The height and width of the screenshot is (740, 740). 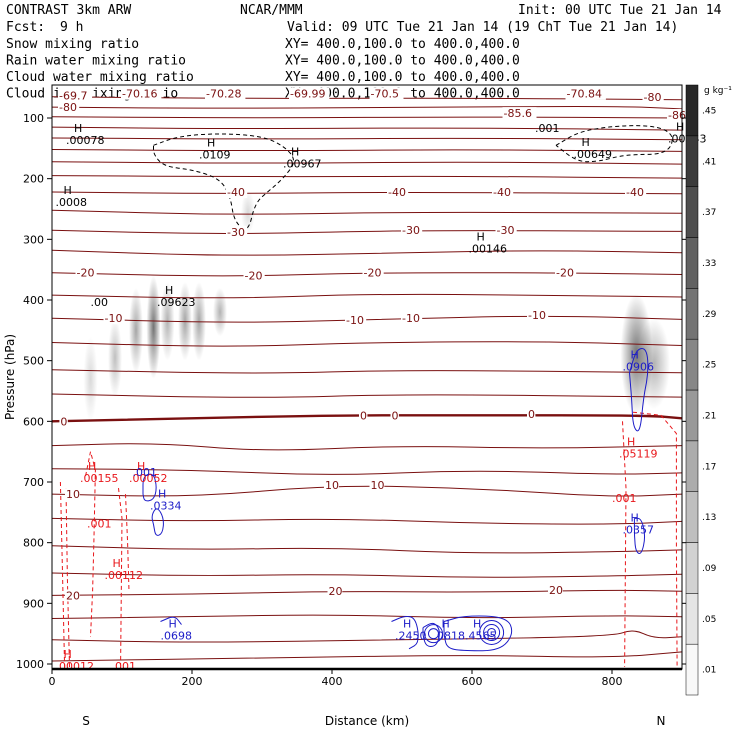 What do you see at coordinates (10, 377) in the screenshot?
I see `y-axis-title: Pressure (hPa)` at bounding box center [10, 377].